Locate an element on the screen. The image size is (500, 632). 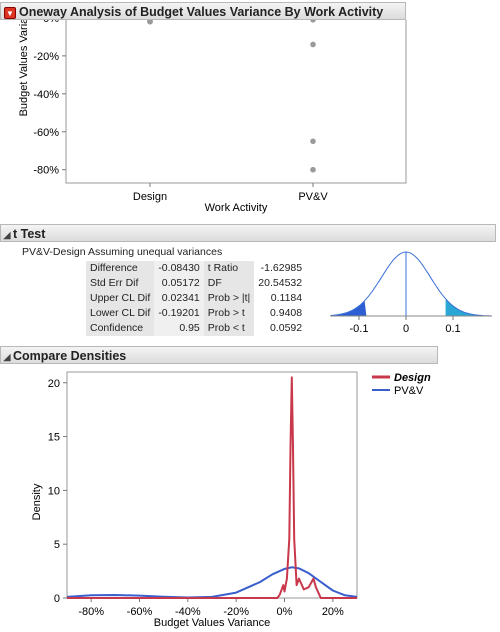
densities-y-tick-label: 10 is located at coordinates (54, 491).